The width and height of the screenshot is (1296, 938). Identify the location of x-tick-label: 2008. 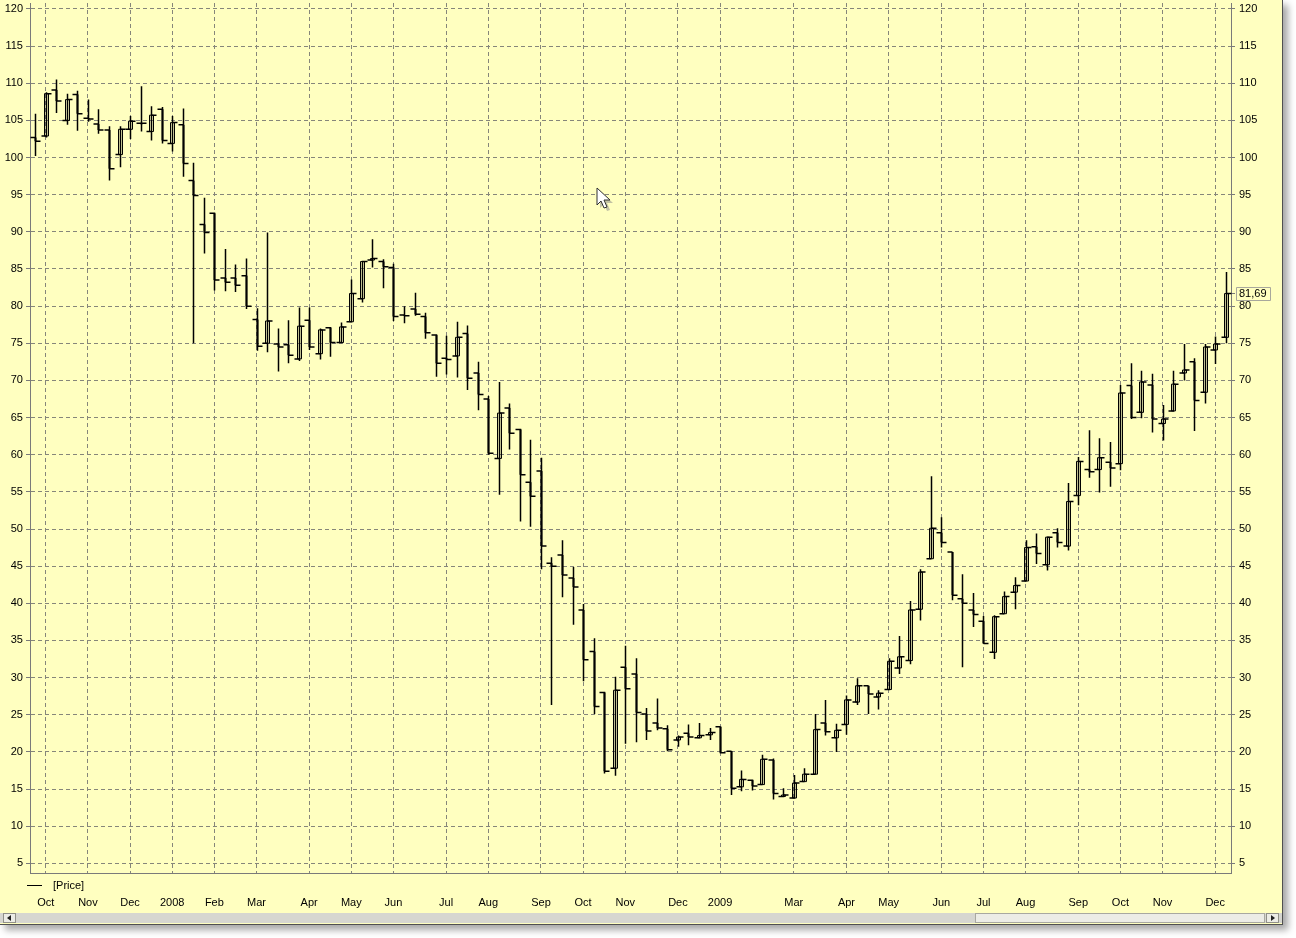
(172, 901).